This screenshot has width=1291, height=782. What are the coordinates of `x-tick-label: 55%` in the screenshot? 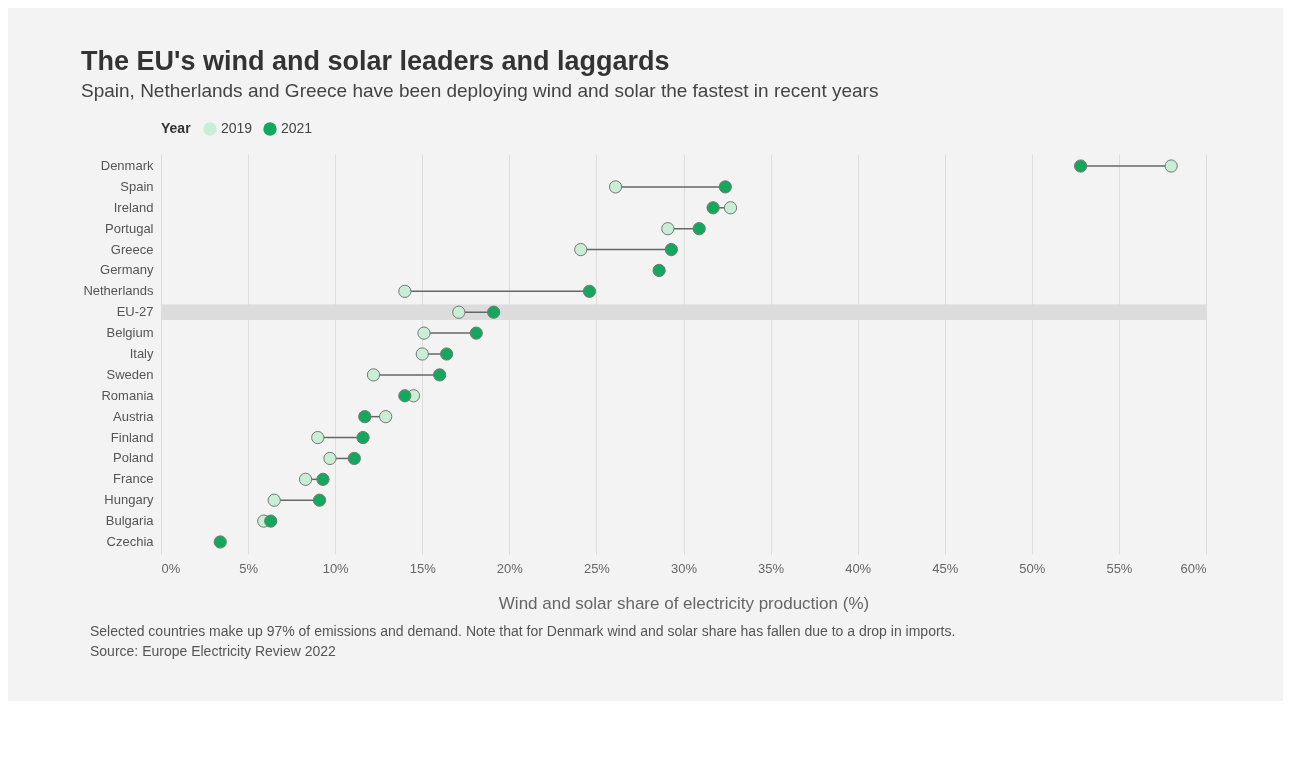 It's located at (1119, 568).